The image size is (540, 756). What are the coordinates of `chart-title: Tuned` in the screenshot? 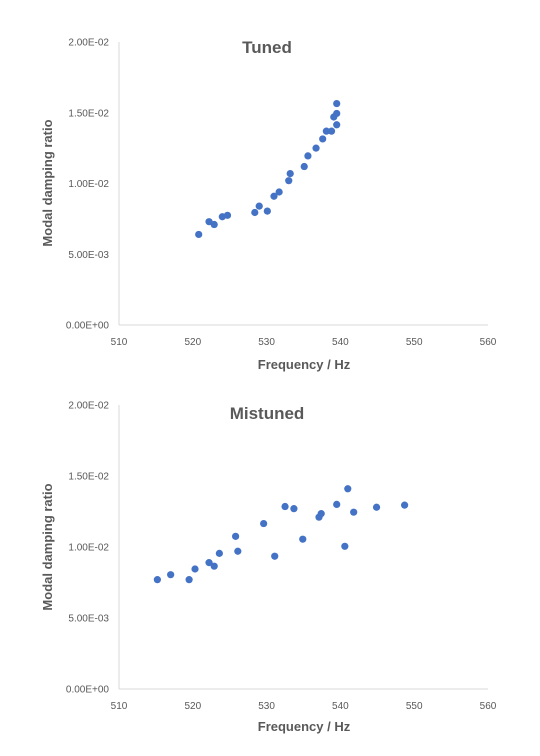 It's located at (267, 47).